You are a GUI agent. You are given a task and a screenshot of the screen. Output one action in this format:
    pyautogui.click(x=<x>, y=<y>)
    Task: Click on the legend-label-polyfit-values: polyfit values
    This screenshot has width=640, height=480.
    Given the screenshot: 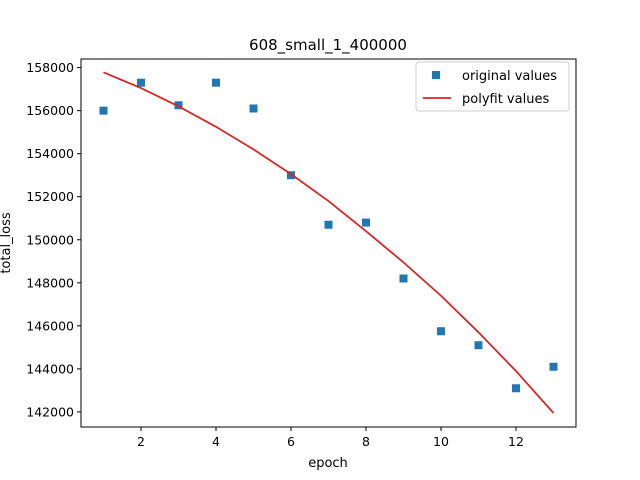 What is the action you would take?
    pyautogui.click(x=505, y=99)
    